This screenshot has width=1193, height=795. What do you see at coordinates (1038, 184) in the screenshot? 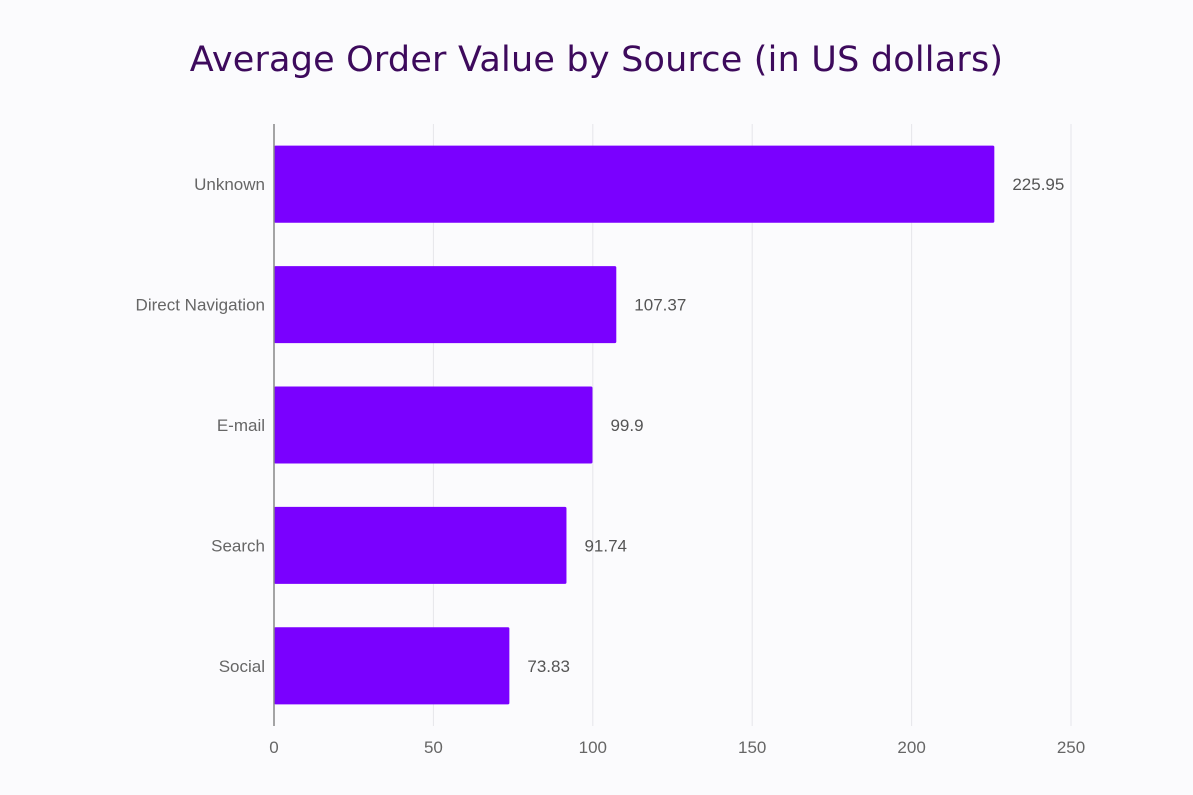
I see `bar-value-label: 225.95` at bounding box center [1038, 184].